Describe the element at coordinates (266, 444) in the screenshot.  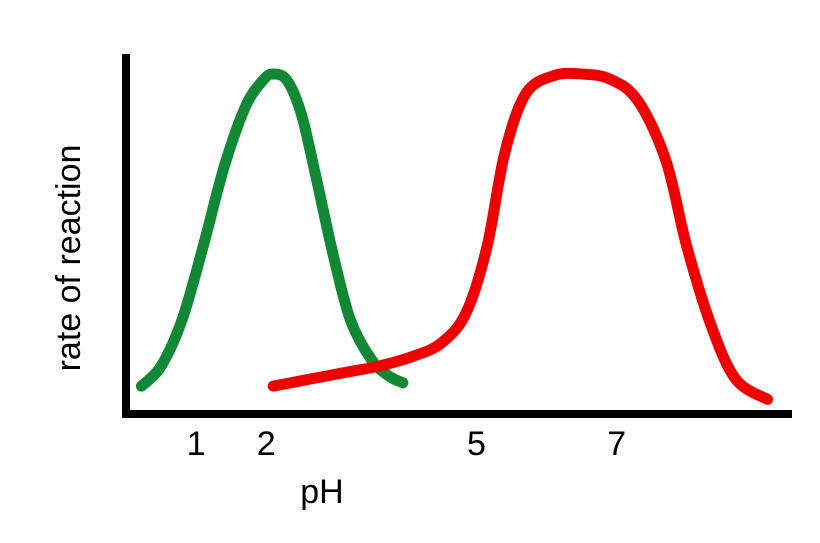
I see `x-tick-label: 2` at that location.